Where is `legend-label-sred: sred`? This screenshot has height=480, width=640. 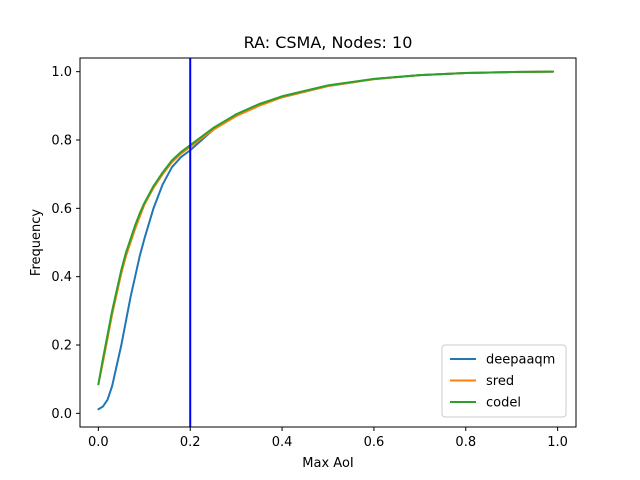 legend-label-sred: sred is located at coordinates (500, 381).